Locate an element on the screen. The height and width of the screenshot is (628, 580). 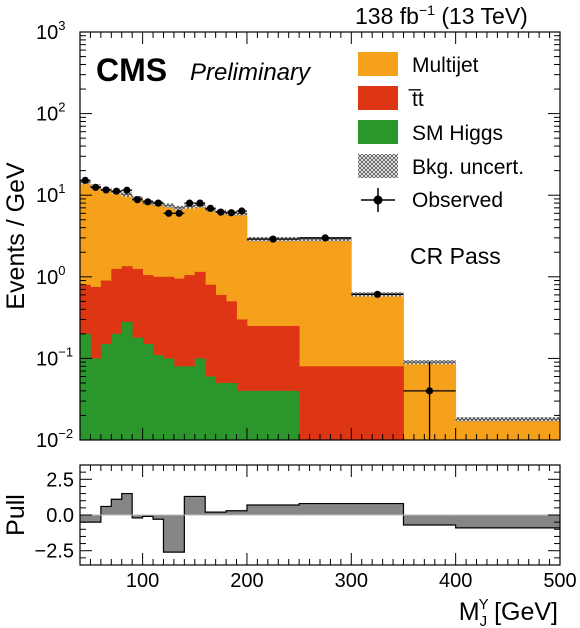
main-ytick-label-base-0: 10 is located at coordinates (47, 278).